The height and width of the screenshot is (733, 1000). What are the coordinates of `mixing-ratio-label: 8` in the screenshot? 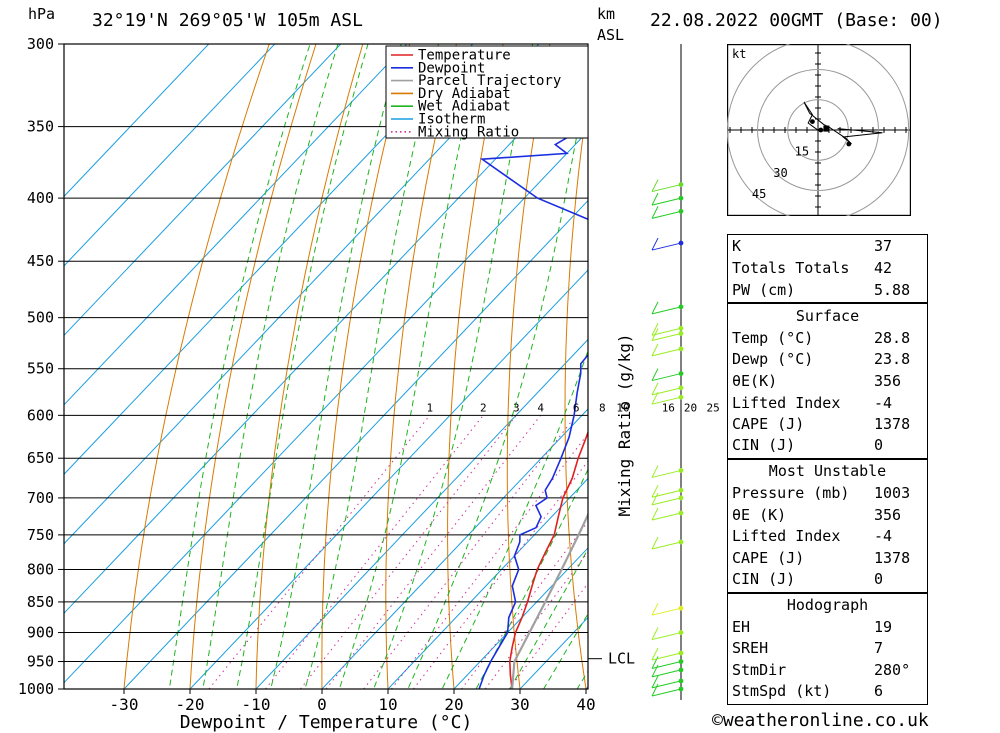 It's located at (602, 407).